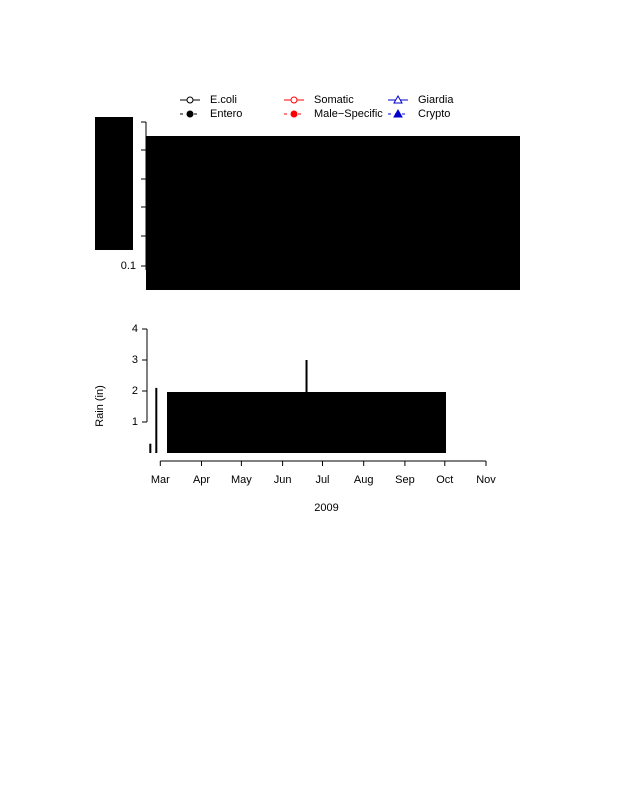 The width and height of the screenshot is (618, 800). What do you see at coordinates (444, 480) in the screenshot?
I see `x-tick-label: Oct` at bounding box center [444, 480].